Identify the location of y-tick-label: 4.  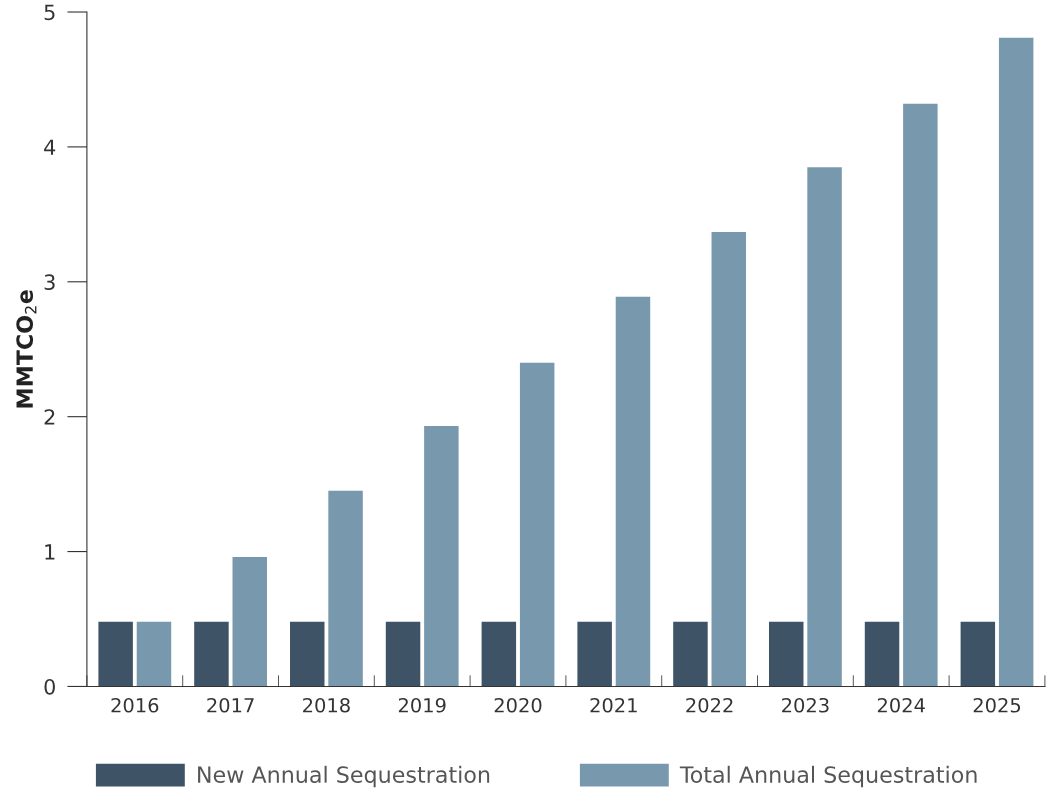
(50, 147).